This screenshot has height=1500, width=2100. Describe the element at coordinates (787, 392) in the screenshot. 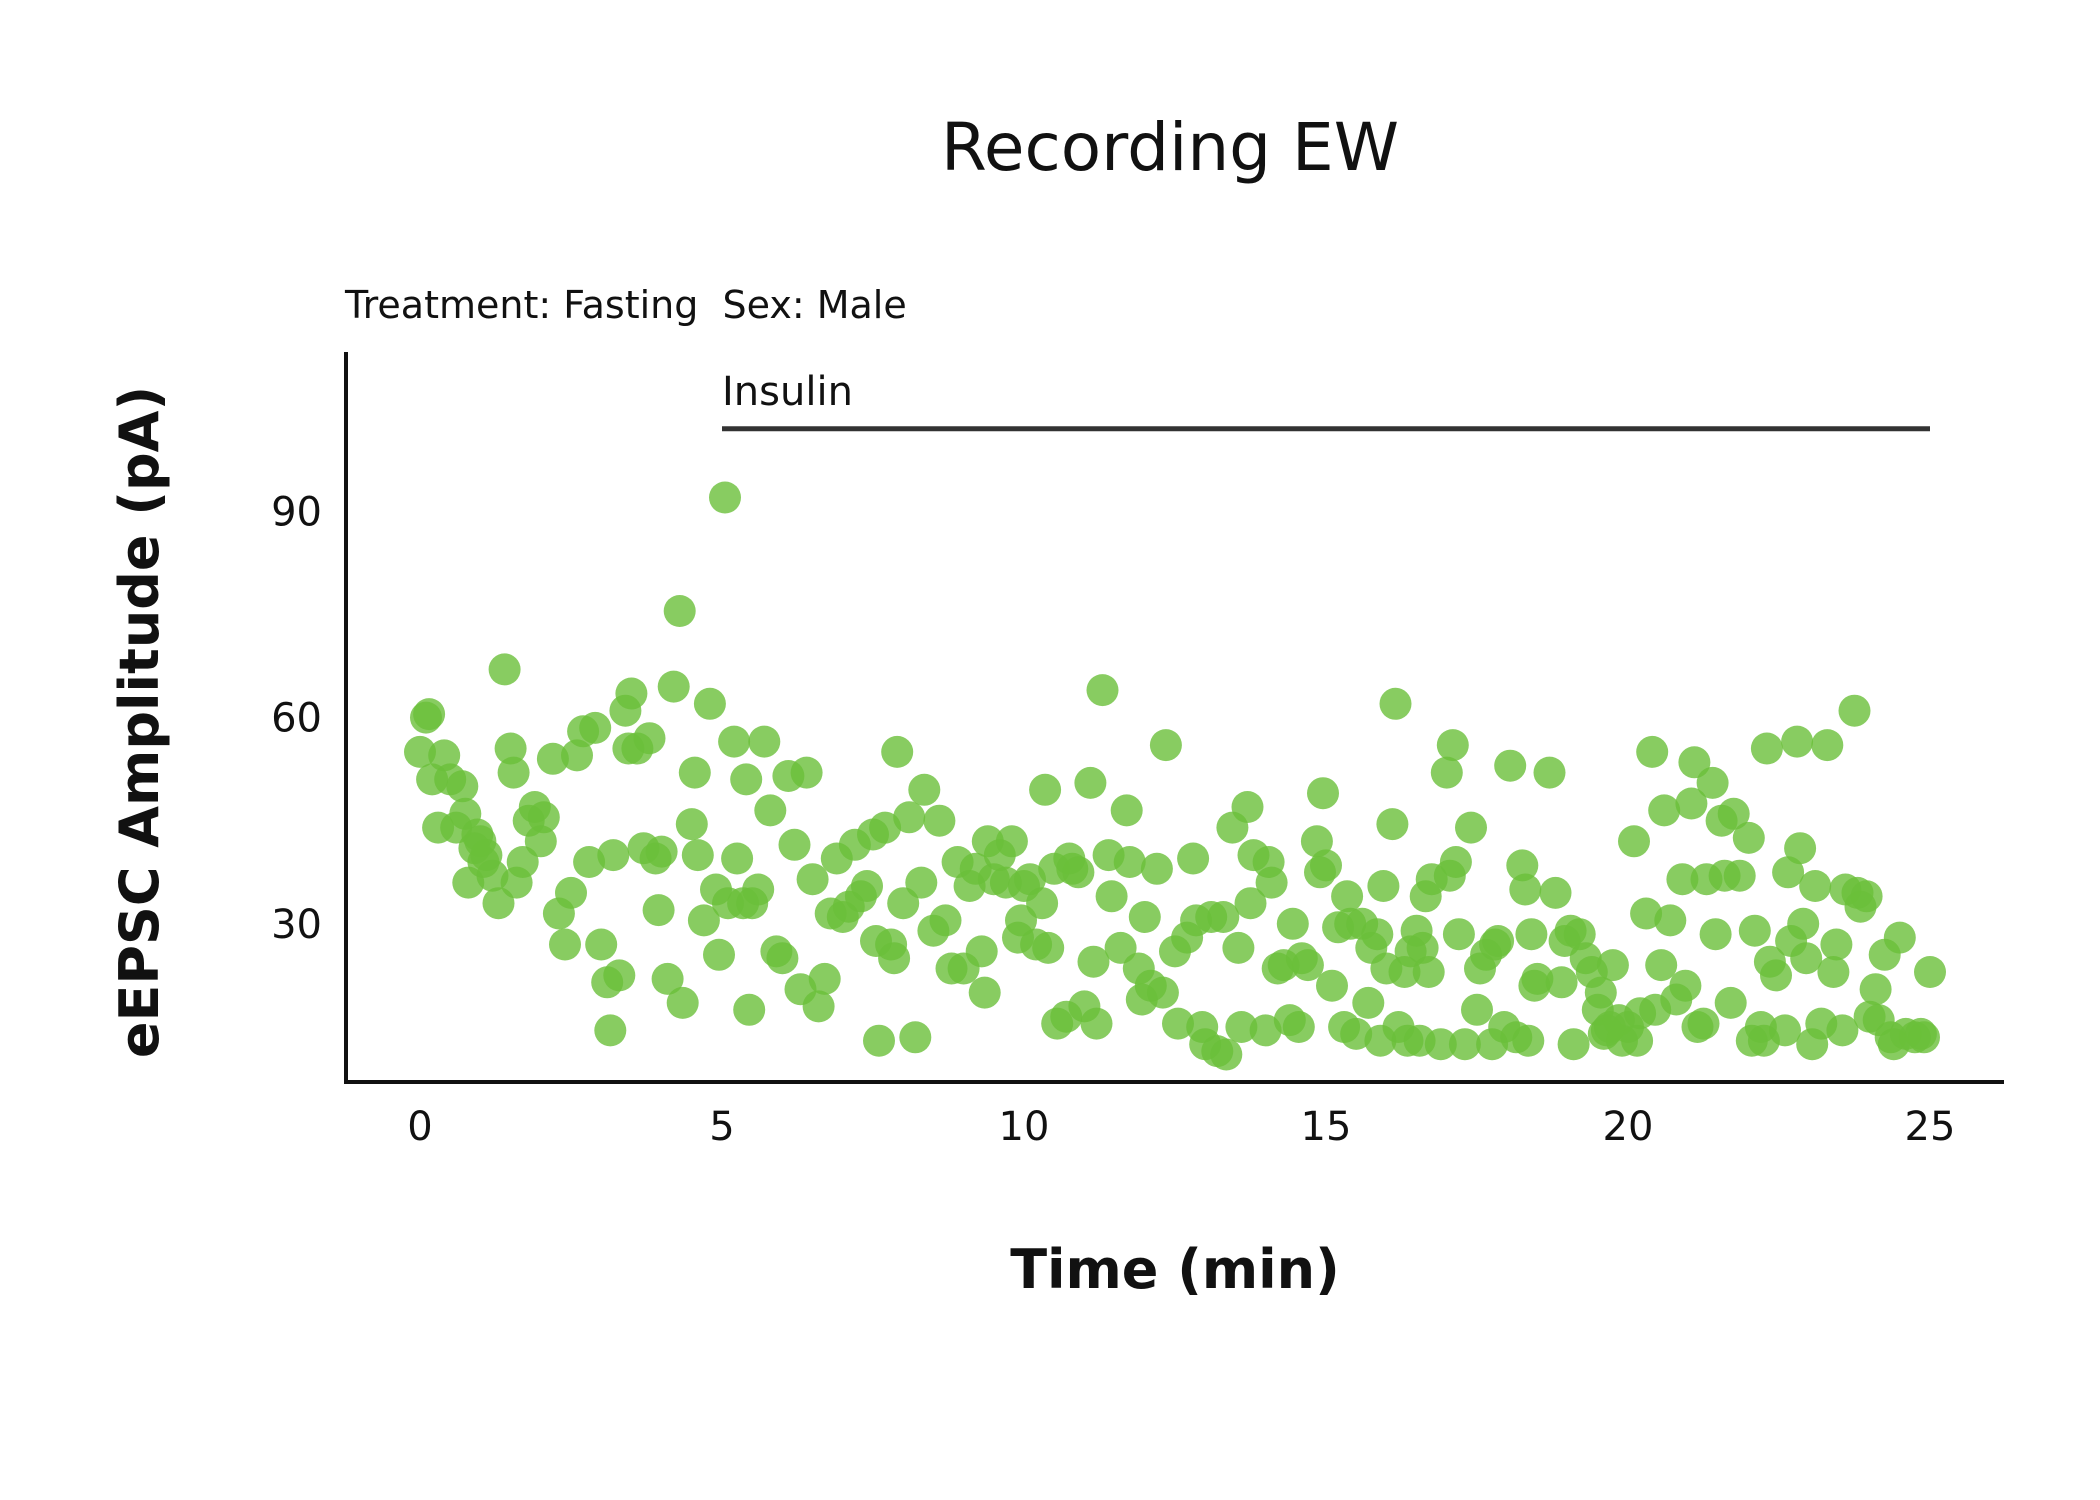

I see `insulin-label: Insulin` at that location.